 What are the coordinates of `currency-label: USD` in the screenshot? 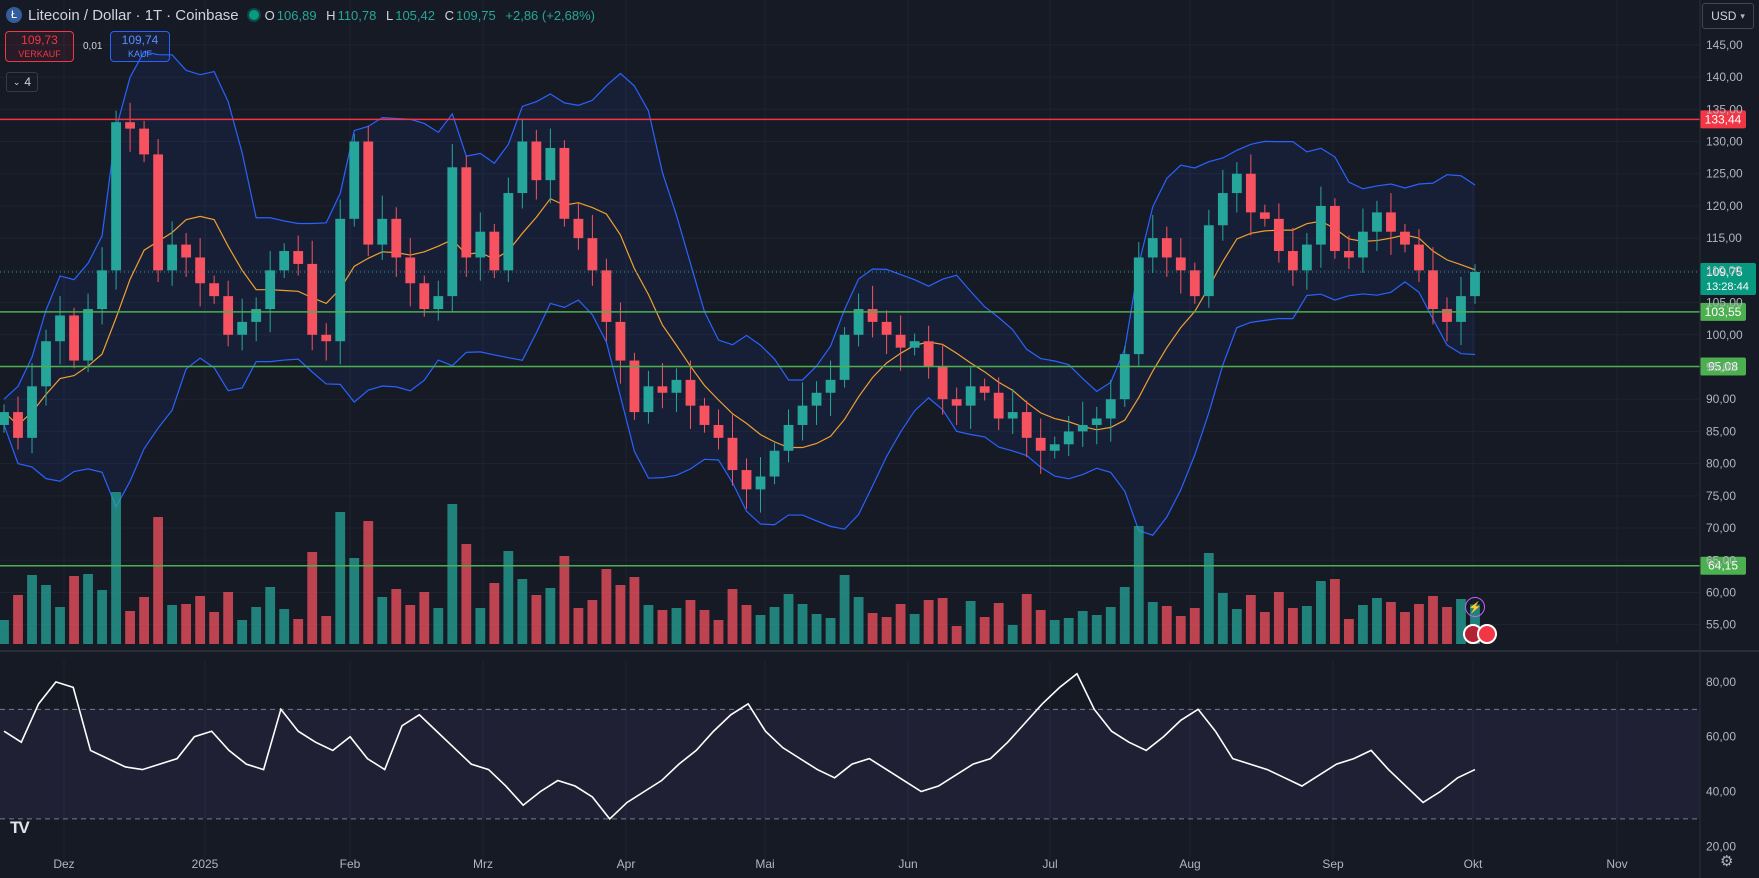 It's located at (1724, 16).